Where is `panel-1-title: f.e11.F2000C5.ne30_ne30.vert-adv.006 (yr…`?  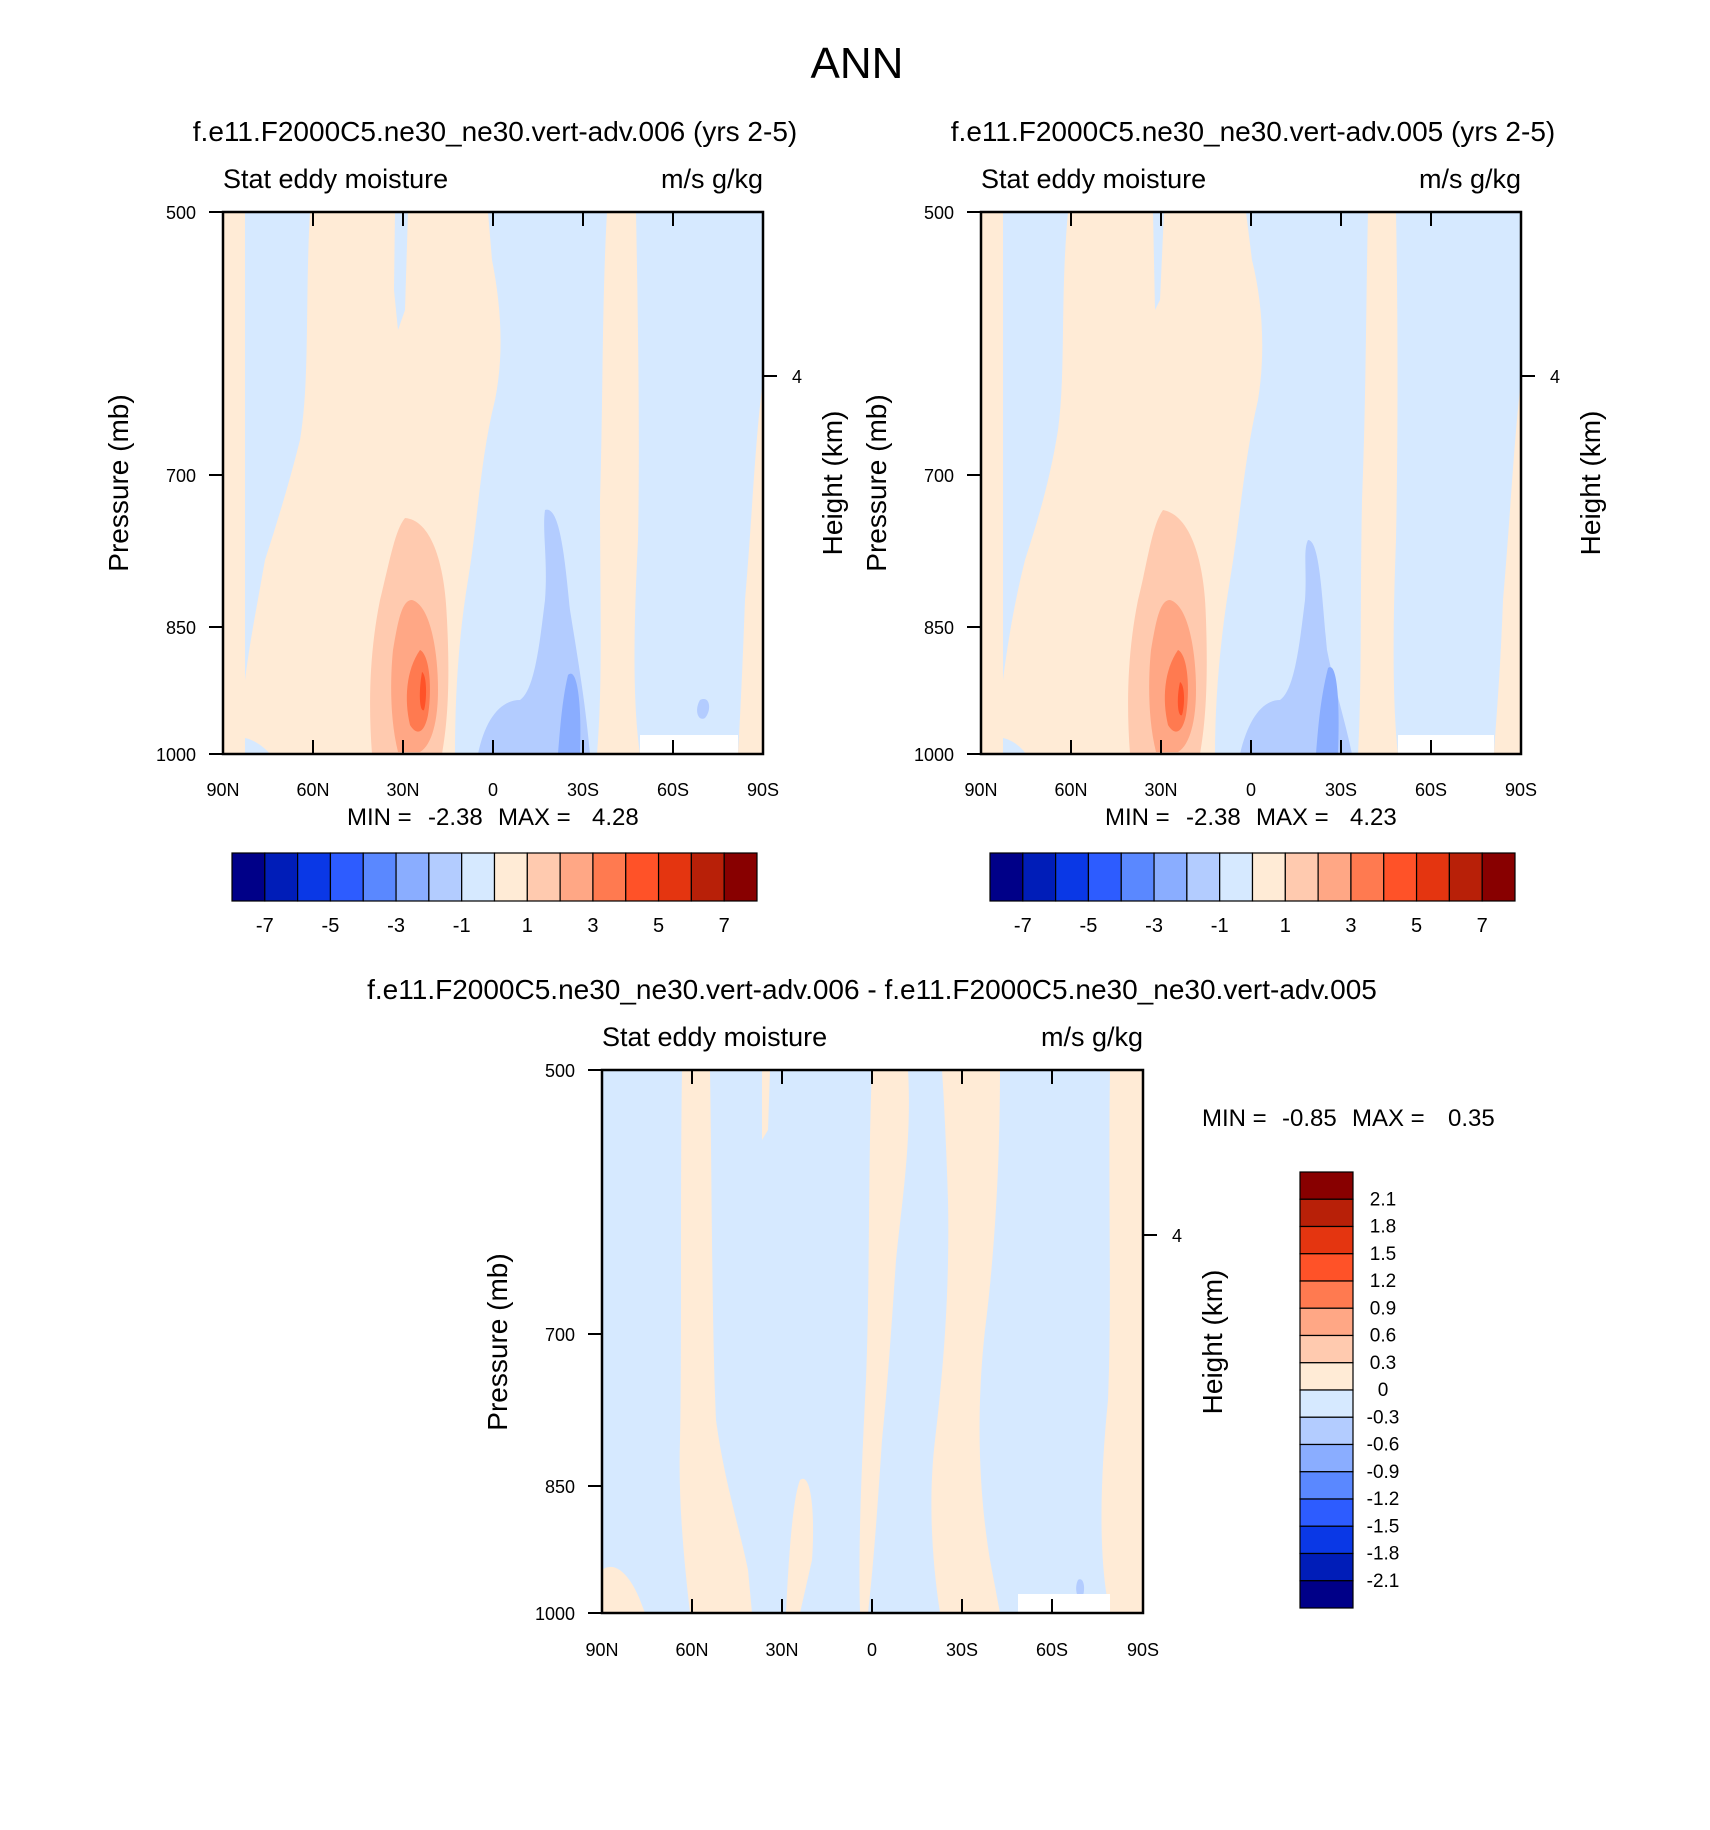 panel-1-title: f.e11.F2000C5.ne30_ne30.vert-adv.006 (yr… is located at coordinates (495, 131).